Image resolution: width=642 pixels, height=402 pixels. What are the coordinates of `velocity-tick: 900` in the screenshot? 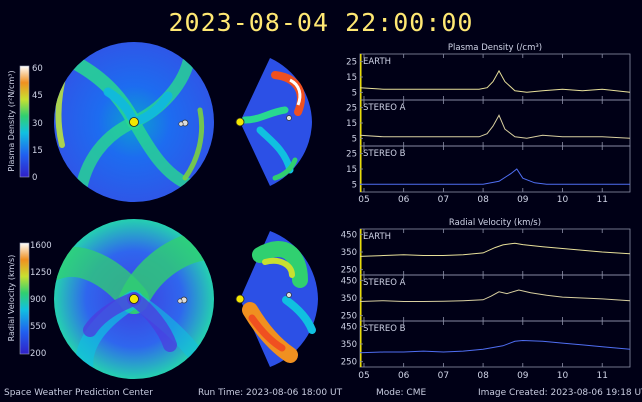 It's located at (38, 300).